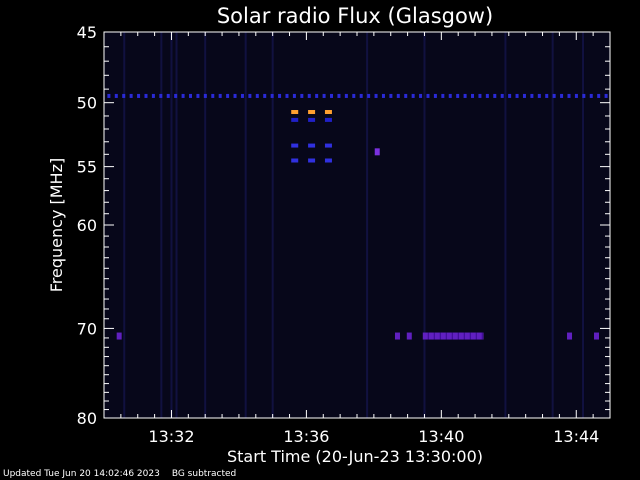  I want to click on y-tick-label-0: 45, so click(87, 32).